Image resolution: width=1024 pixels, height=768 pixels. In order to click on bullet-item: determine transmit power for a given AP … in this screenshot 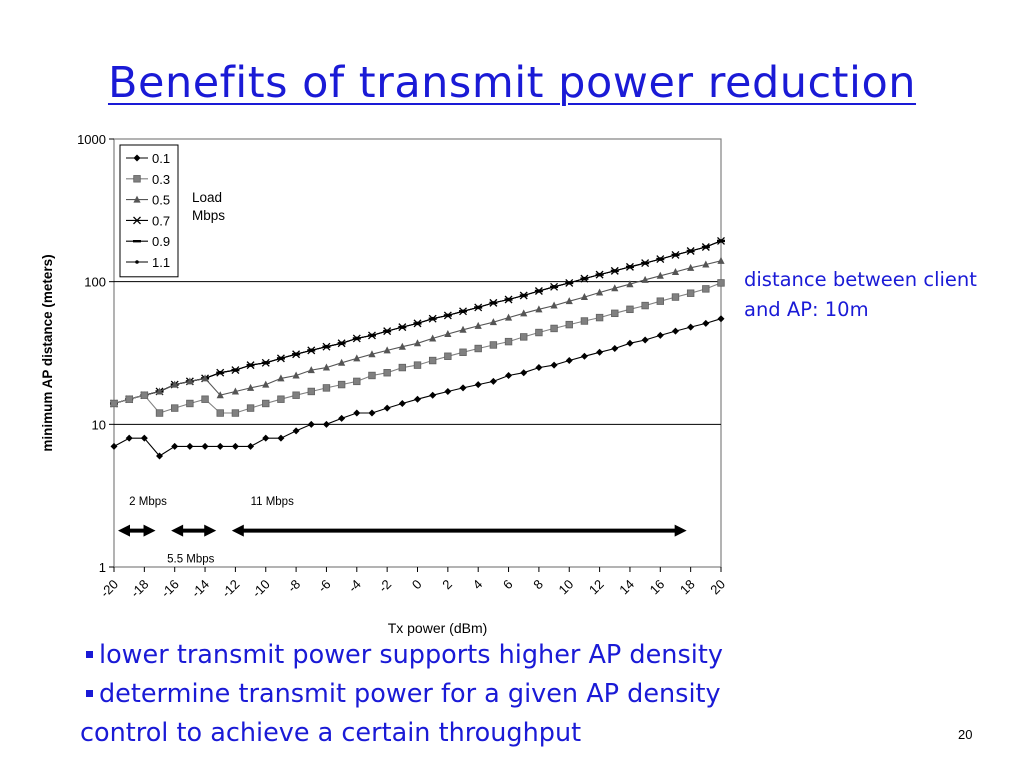, I will do `click(520, 694)`.